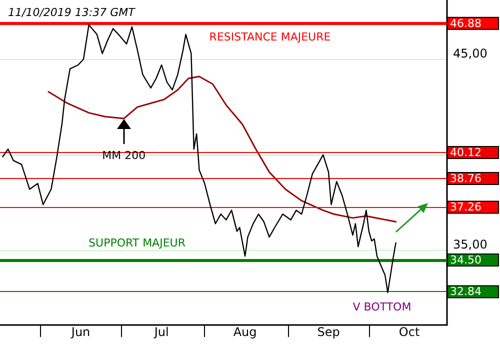 The height and width of the screenshot is (350, 500). Describe the element at coordinates (270, 37) in the screenshot. I see `annotation: RESISTANCE MAJEURE` at that location.